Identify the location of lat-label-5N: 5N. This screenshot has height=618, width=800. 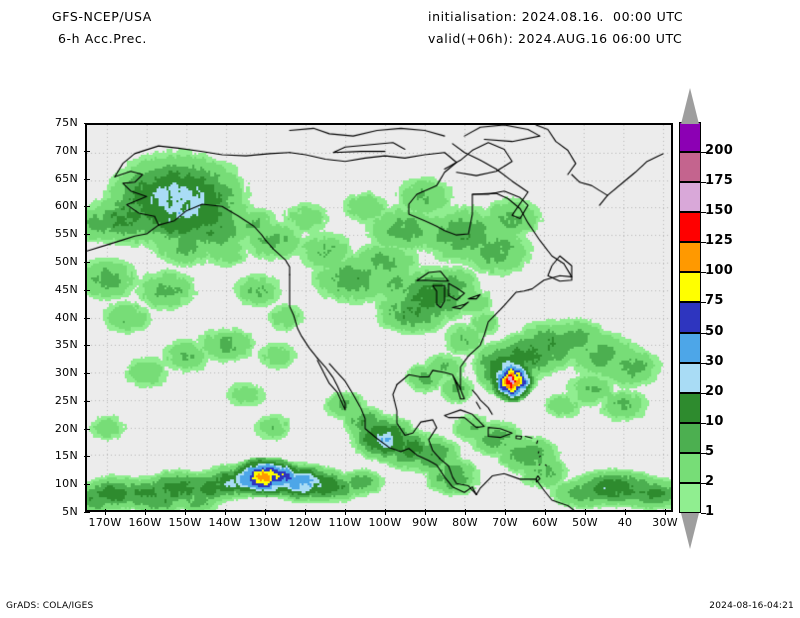
(70, 511).